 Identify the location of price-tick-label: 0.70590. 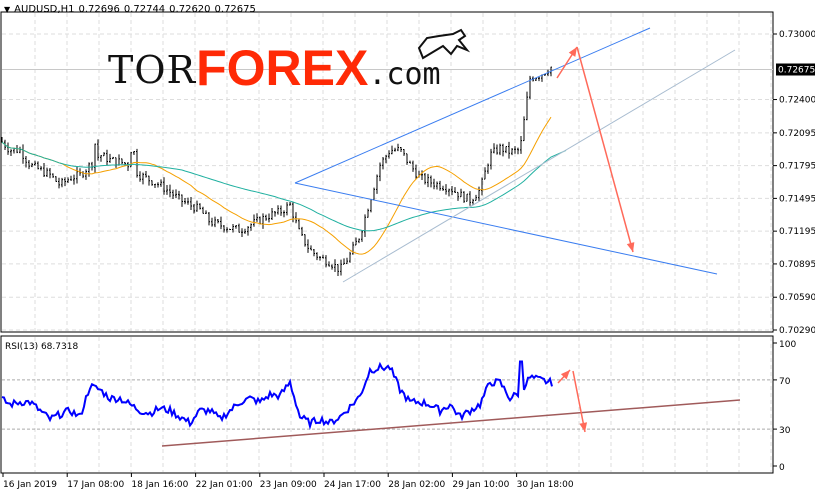
(797, 298).